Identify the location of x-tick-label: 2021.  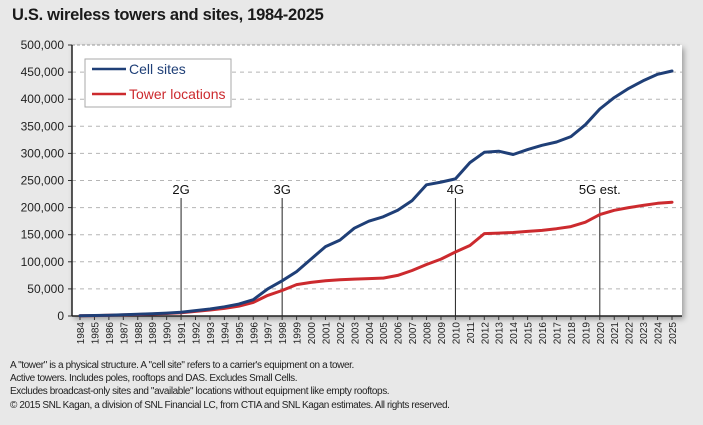
(615, 333).